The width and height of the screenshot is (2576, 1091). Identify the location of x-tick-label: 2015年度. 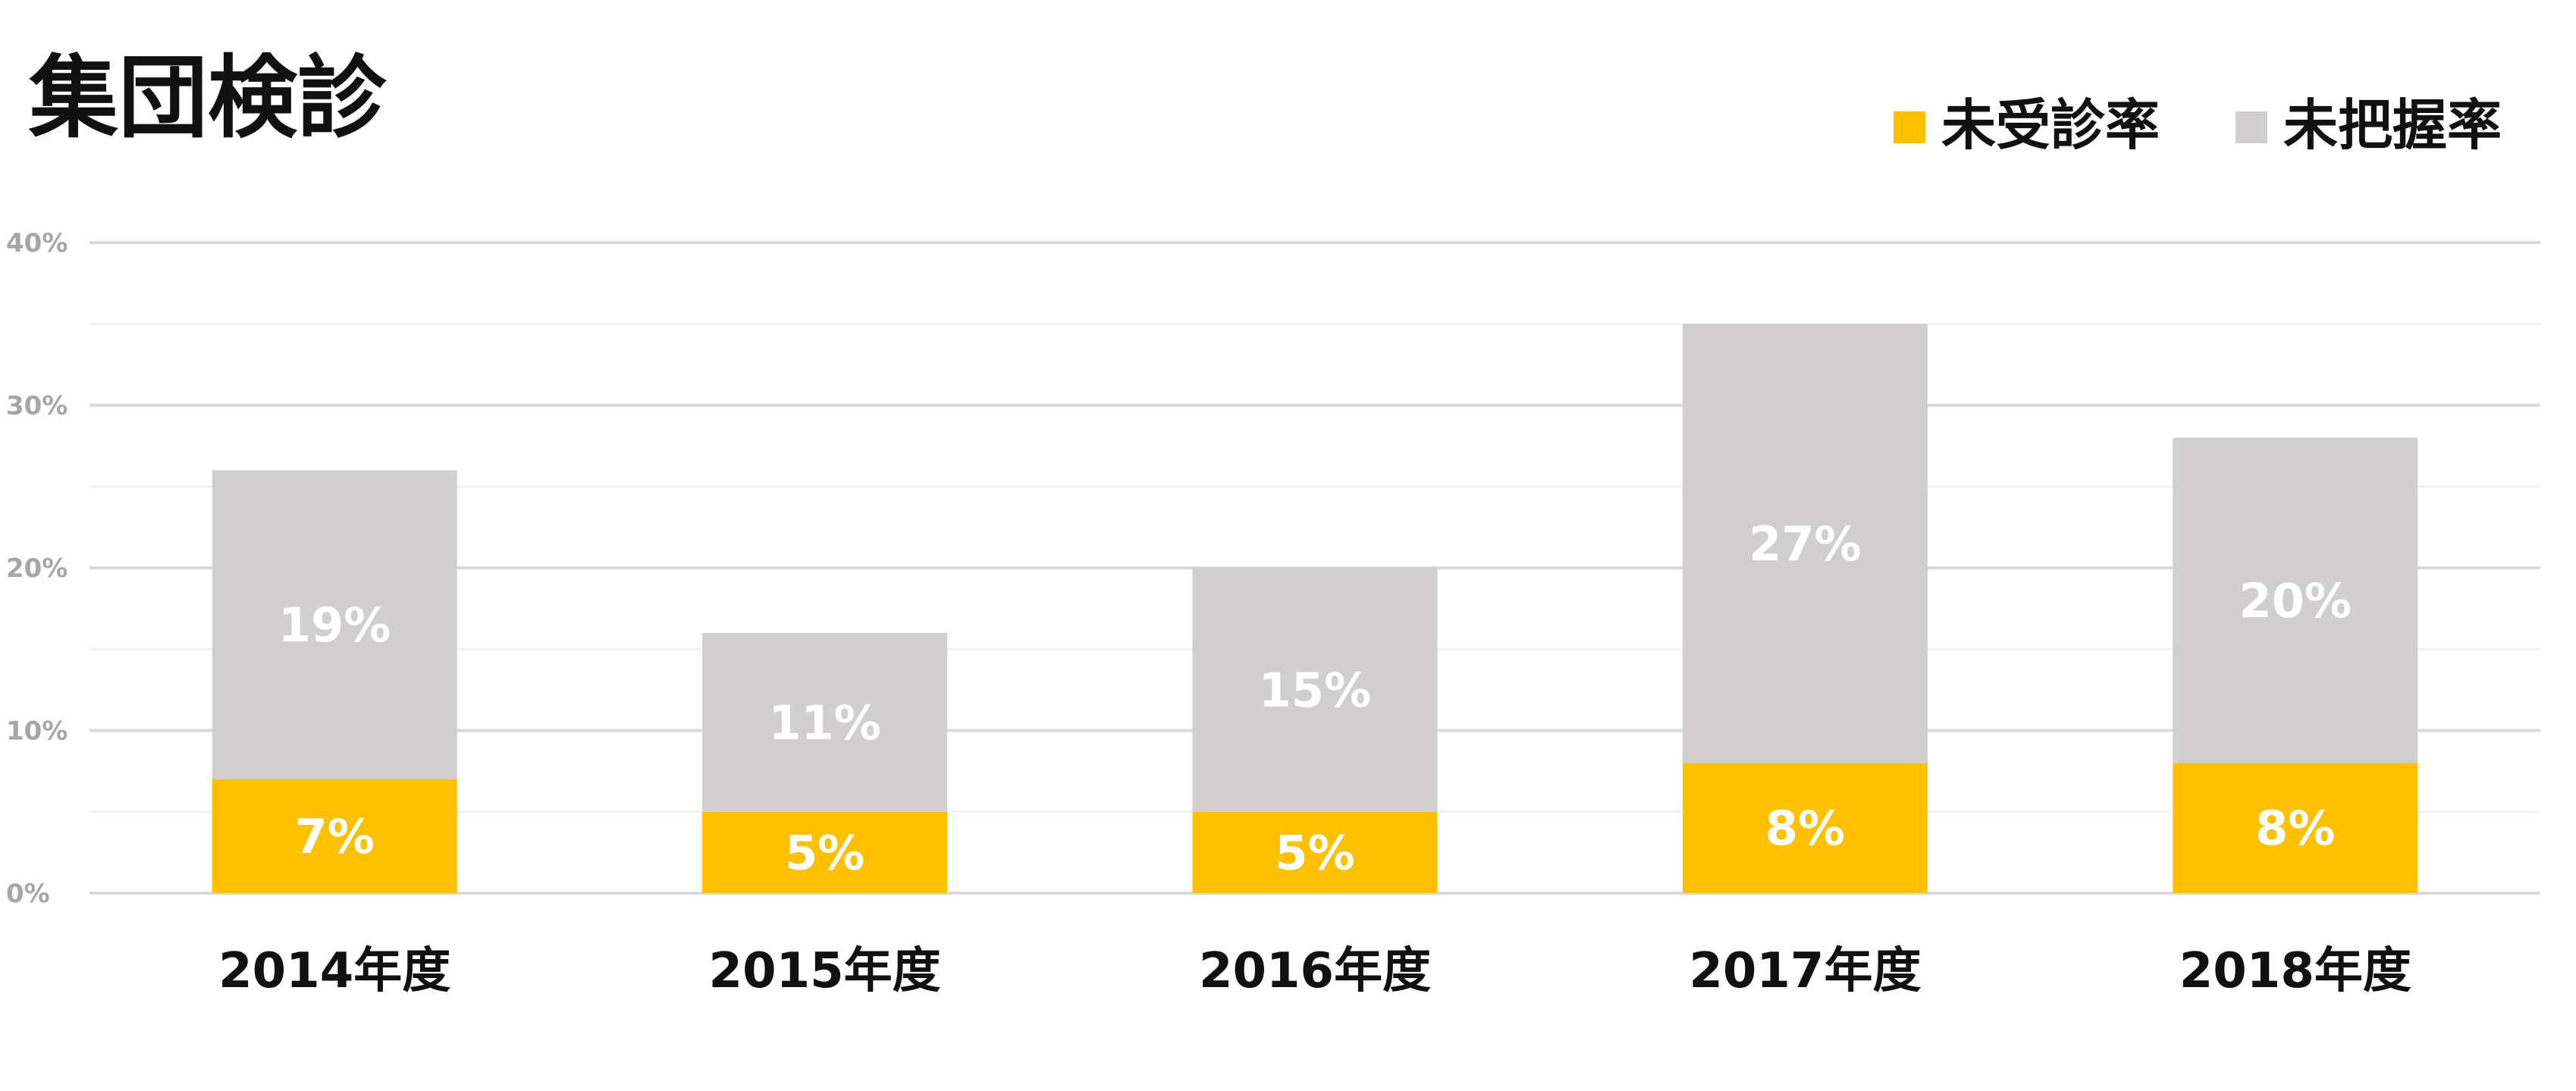
(825, 971).